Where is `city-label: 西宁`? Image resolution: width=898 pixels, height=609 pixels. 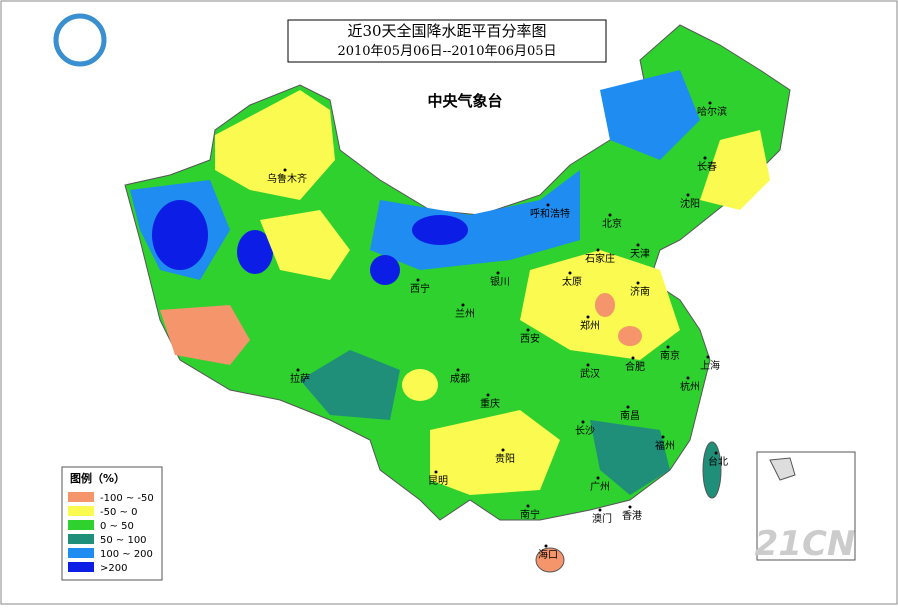 city-label: 西宁 is located at coordinates (420, 288).